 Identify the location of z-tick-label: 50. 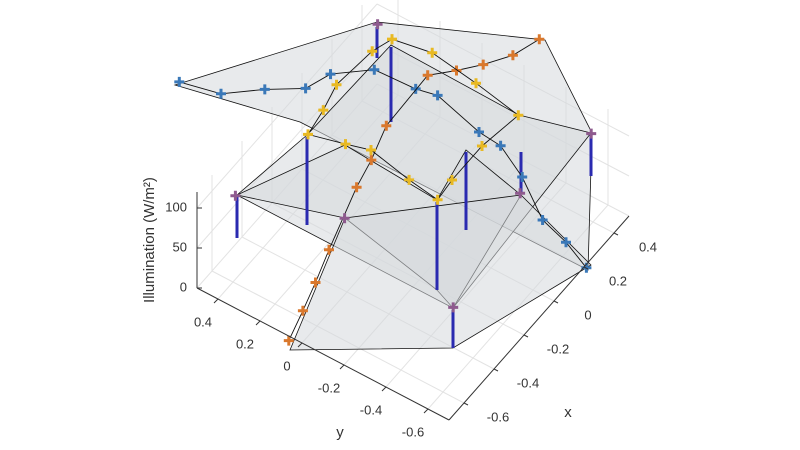
(180, 246).